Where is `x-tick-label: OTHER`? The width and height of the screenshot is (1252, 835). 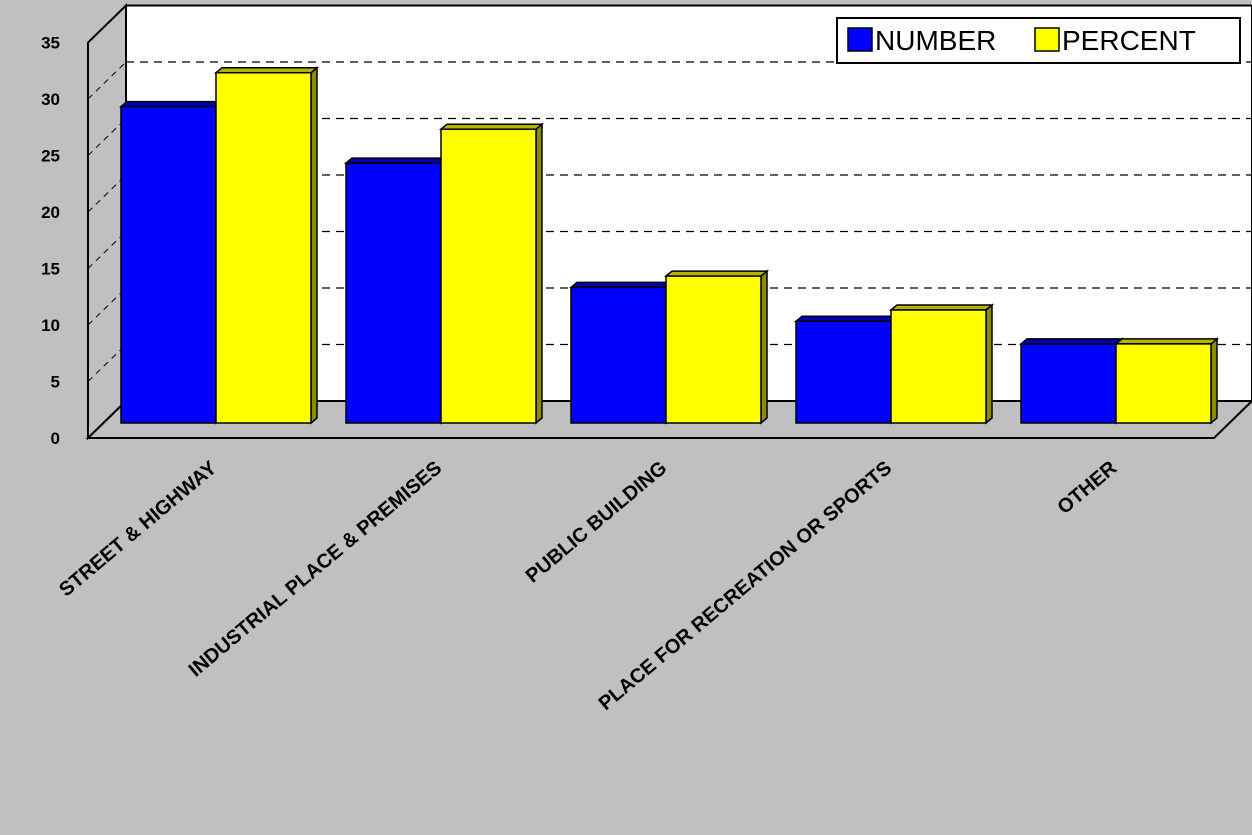
x-tick-label: OTHER is located at coordinates (1087, 488).